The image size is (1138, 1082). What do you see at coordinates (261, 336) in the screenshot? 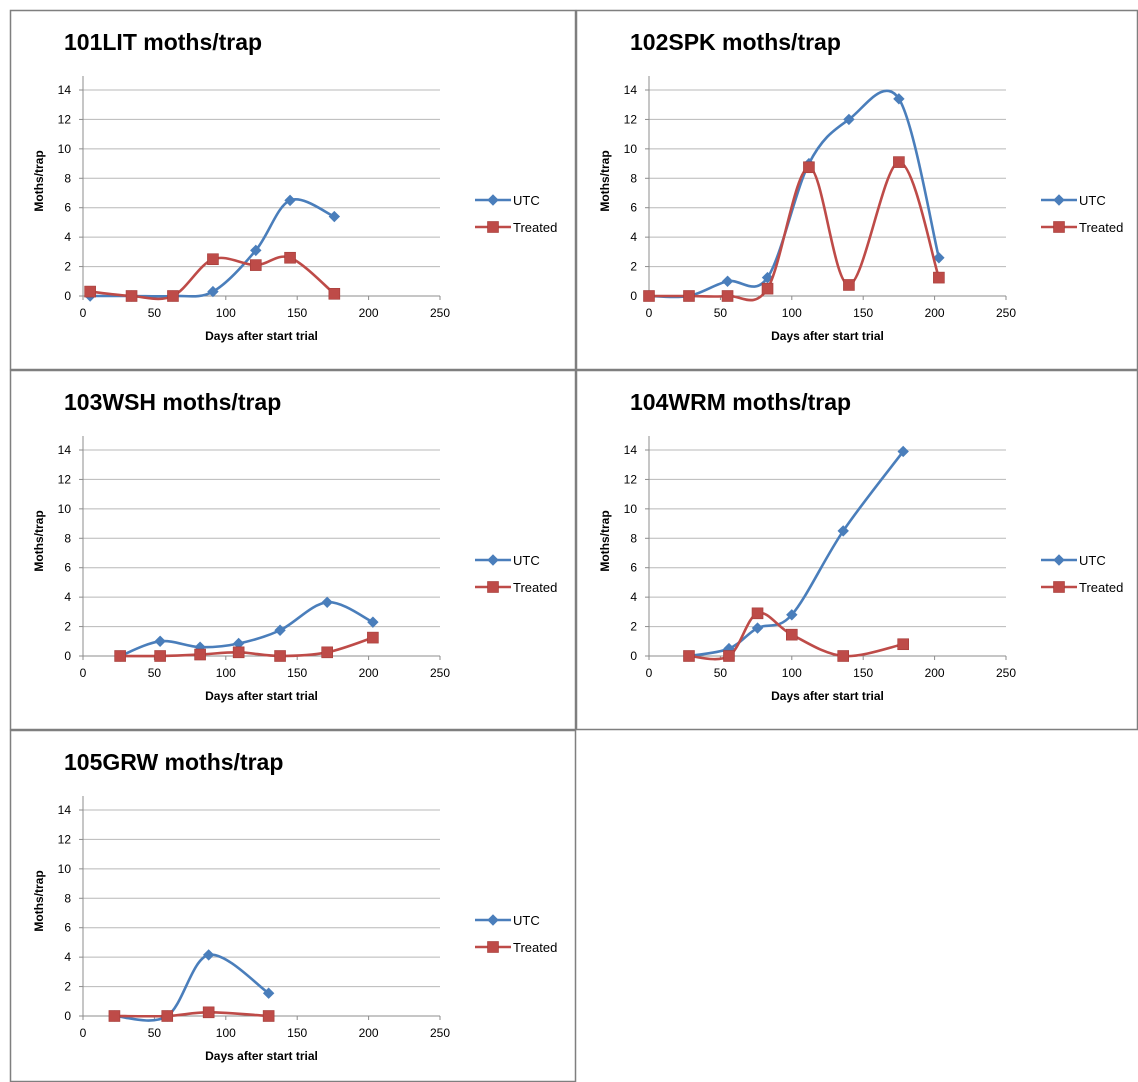
I see `x-axis-label: Days after start trial` at bounding box center [261, 336].